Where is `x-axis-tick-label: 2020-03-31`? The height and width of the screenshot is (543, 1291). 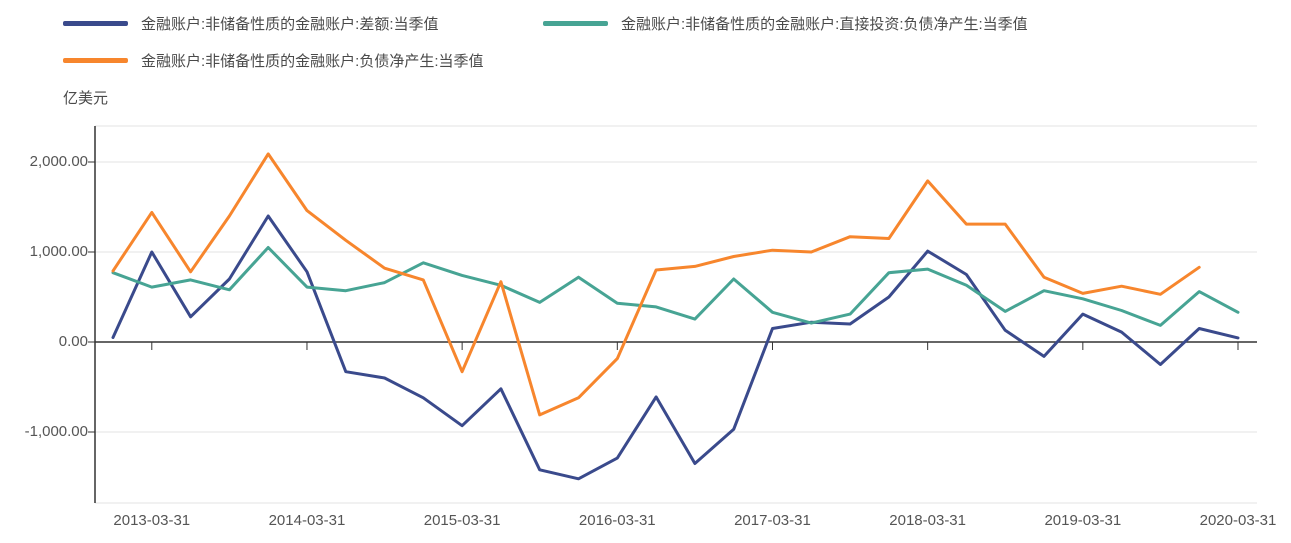 x-axis-tick-label: 2020-03-31 is located at coordinates (1238, 520).